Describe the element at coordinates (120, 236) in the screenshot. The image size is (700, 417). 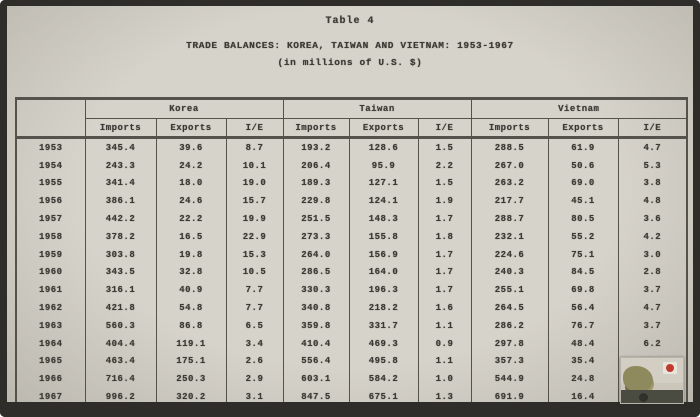
I see `value-cell: 378.2` at that location.